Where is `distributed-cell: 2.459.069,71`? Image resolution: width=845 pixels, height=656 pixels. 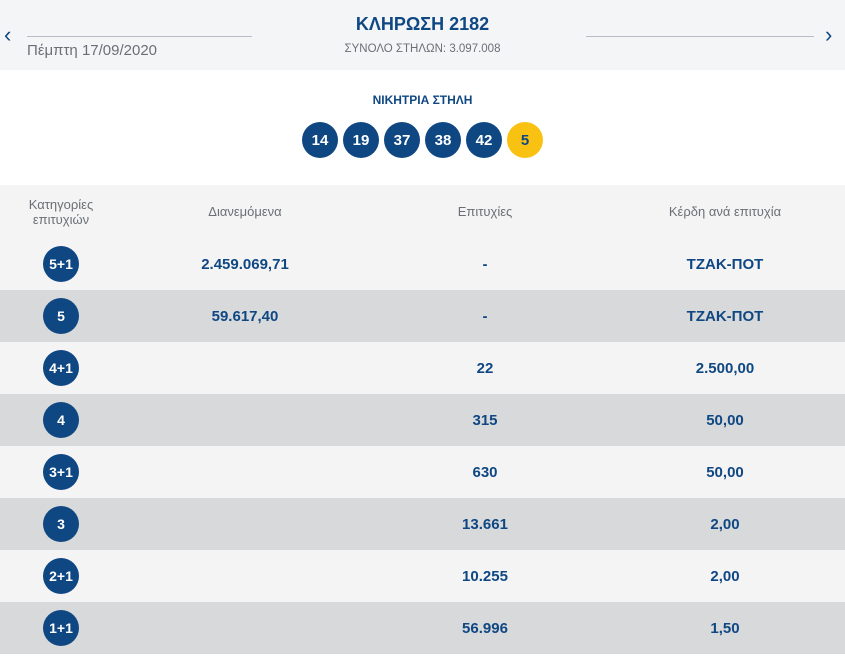 distributed-cell: 2.459.069,71 is located at coordinates (245, 264).